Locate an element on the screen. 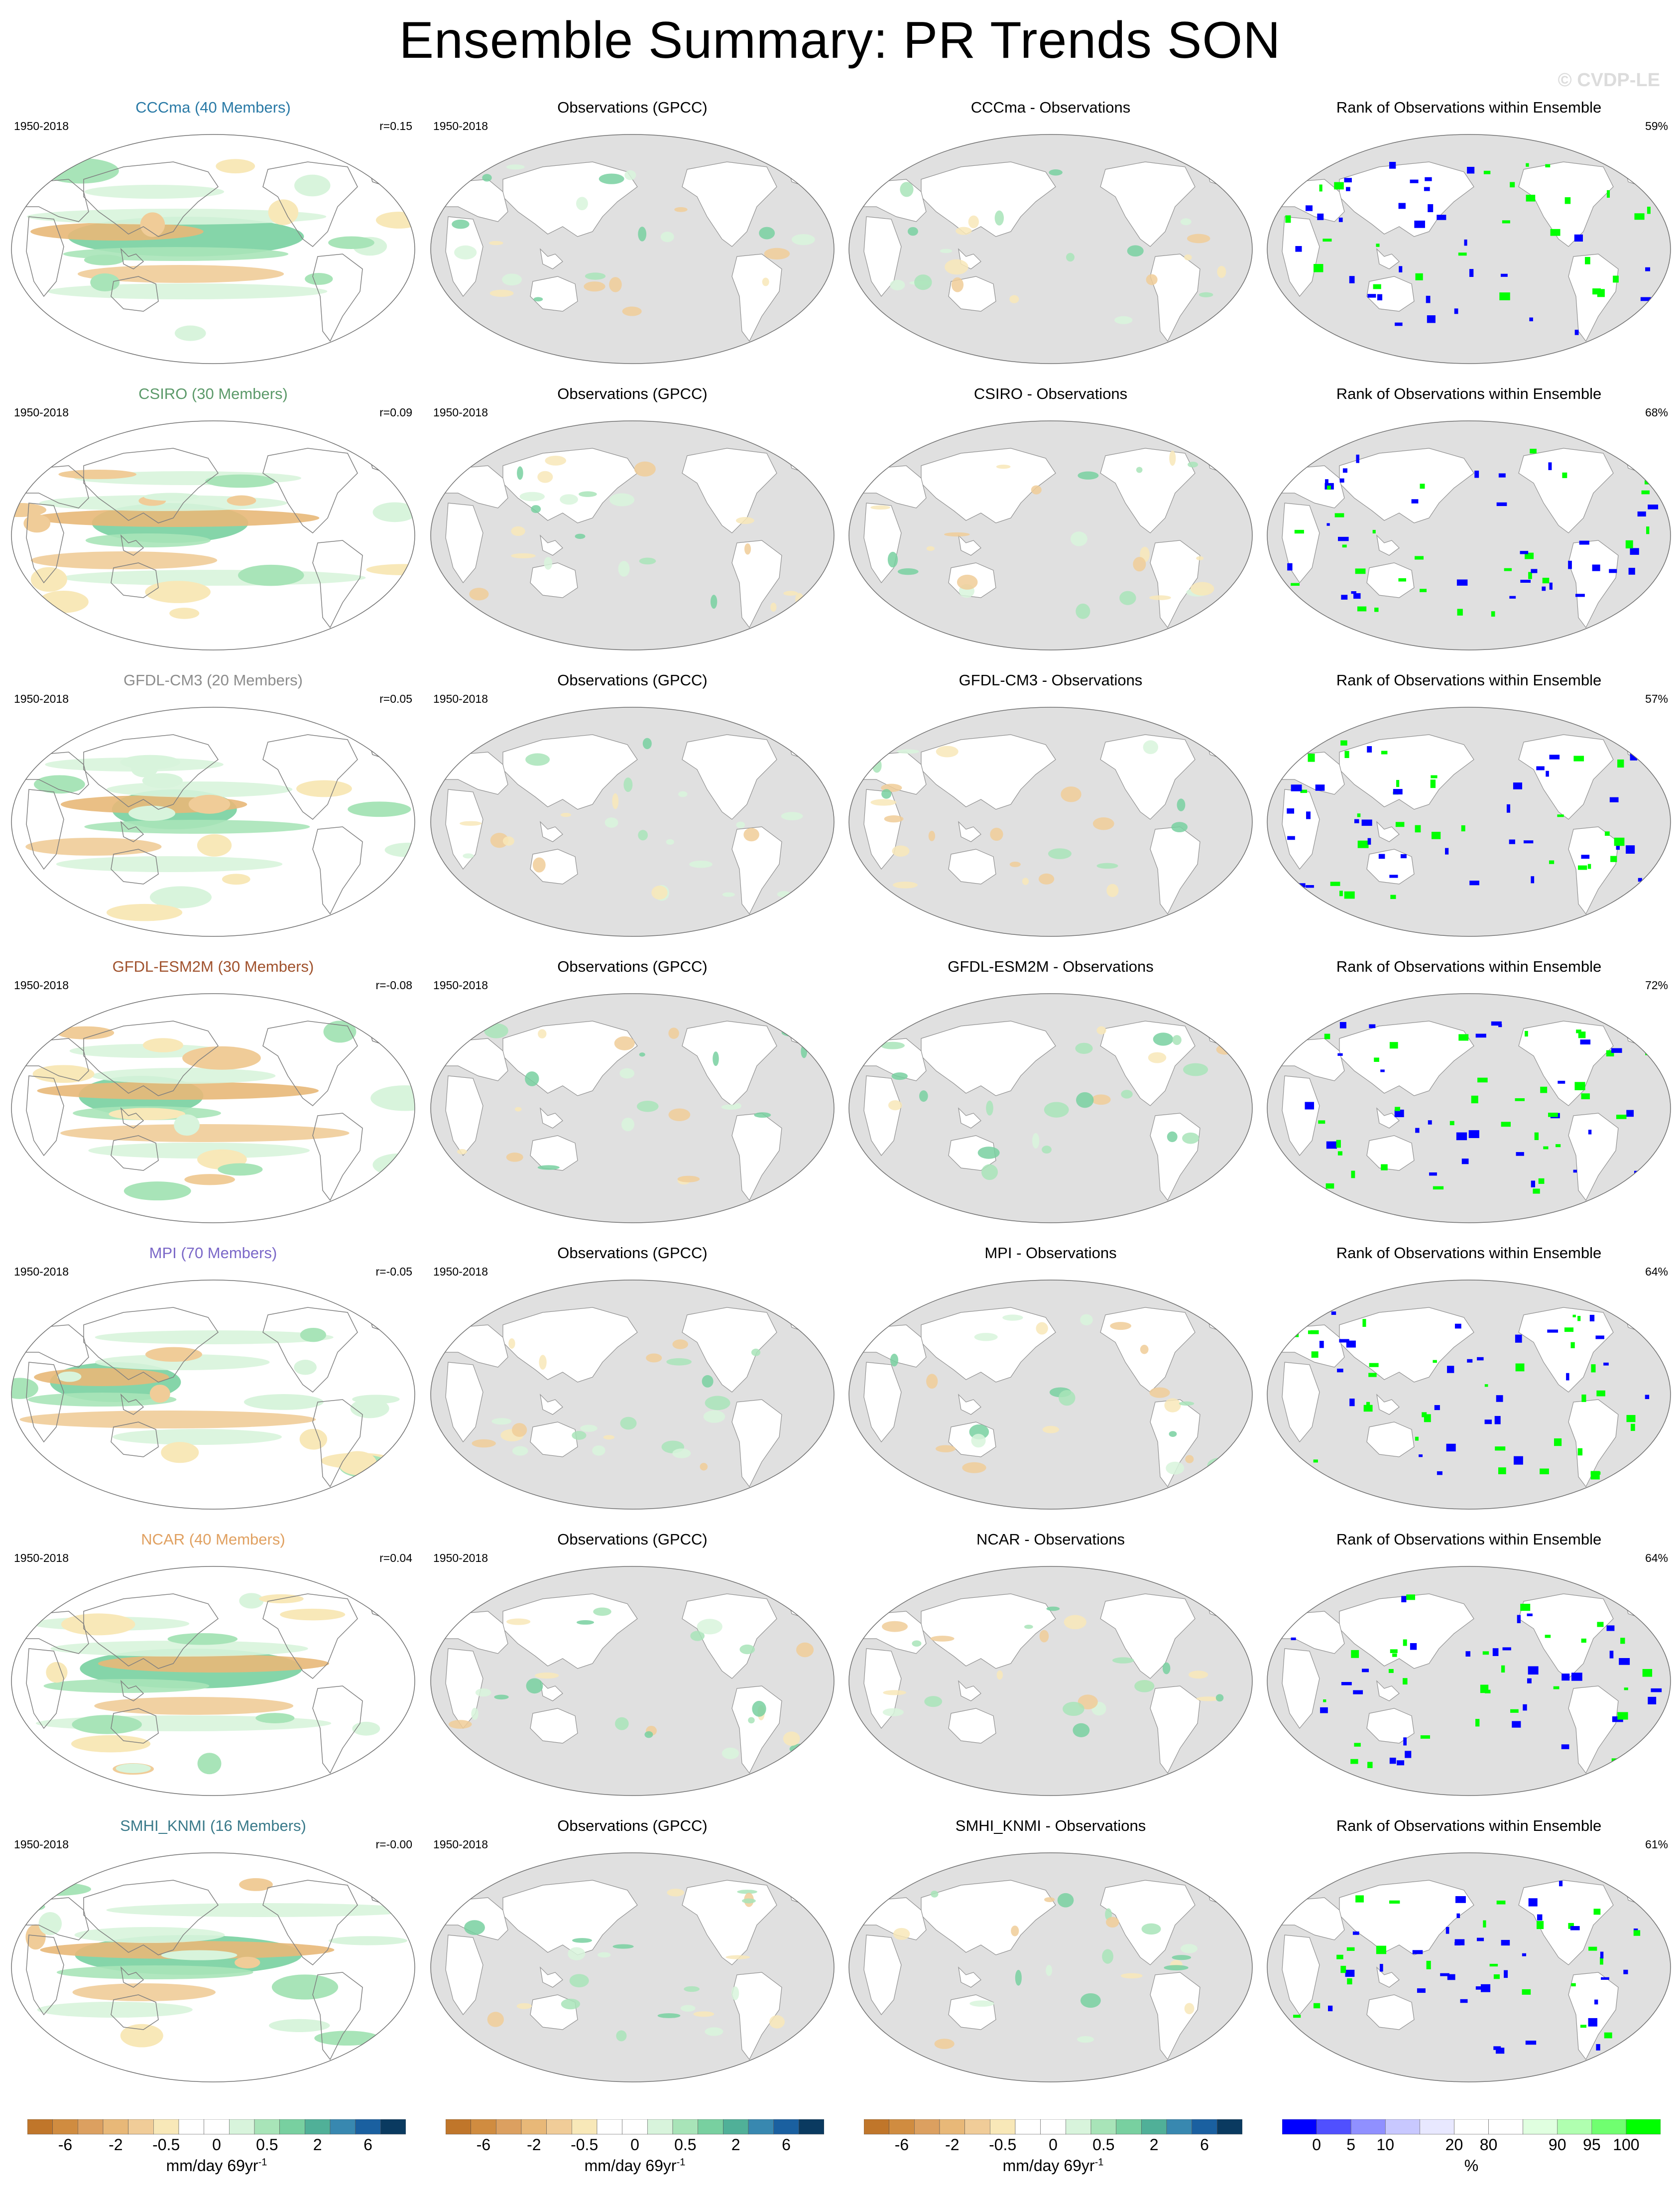  colorbar-tick-label: -2 is located at coordinates (115, 2145).